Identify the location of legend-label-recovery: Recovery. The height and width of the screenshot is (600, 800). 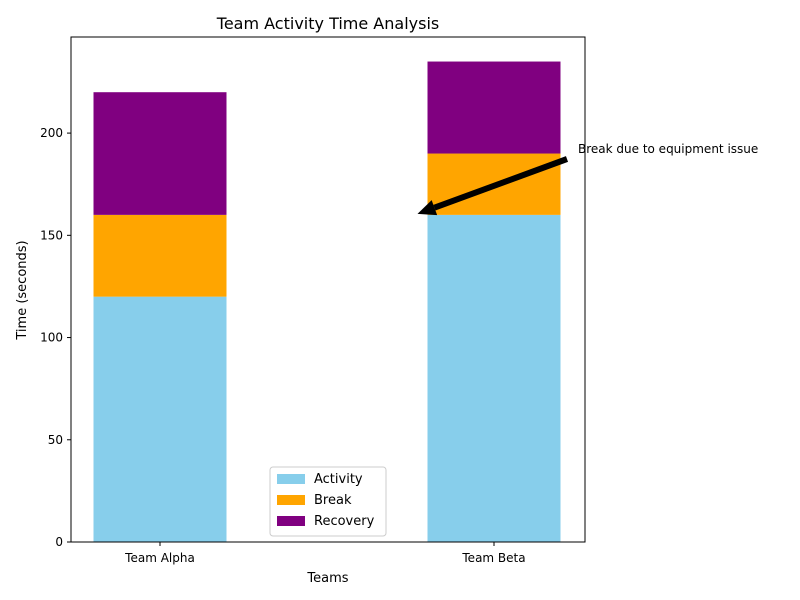
(344, 521).